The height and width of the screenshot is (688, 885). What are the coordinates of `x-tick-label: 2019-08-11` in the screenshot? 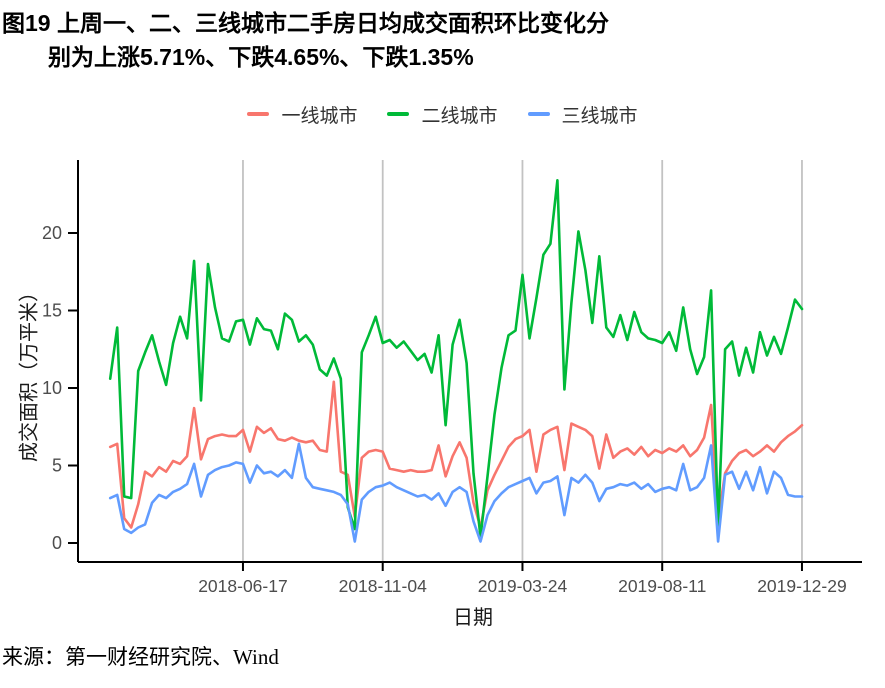 It's located at (662, 586).